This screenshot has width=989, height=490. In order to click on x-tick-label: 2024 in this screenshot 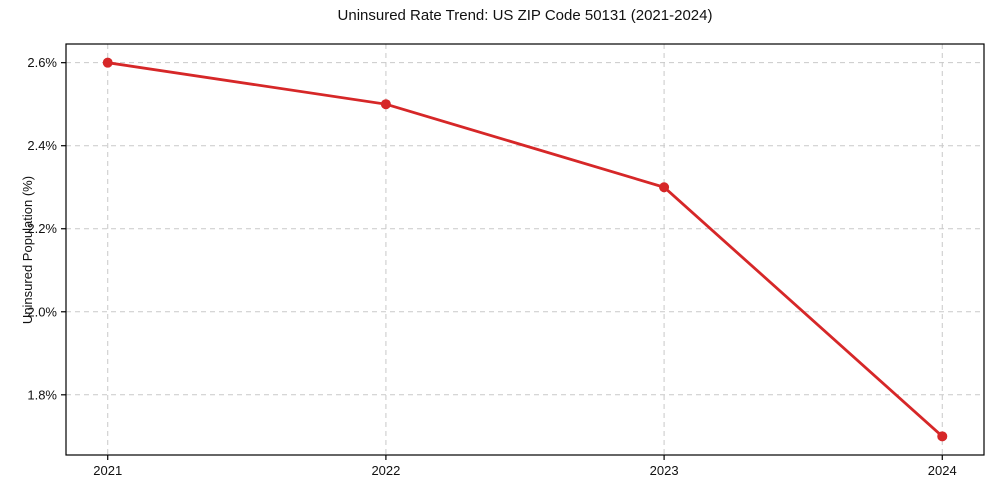, I will do `click(942, 470)`.